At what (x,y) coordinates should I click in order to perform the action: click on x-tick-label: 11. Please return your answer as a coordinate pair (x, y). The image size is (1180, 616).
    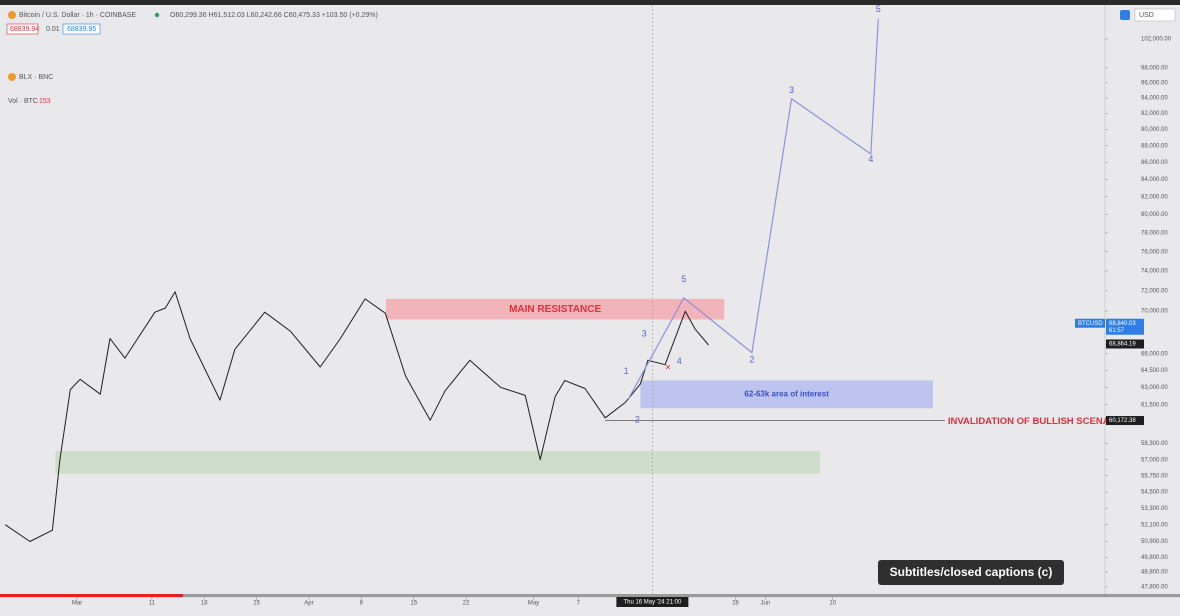
    Looking at the image, I should click on (152, 604).